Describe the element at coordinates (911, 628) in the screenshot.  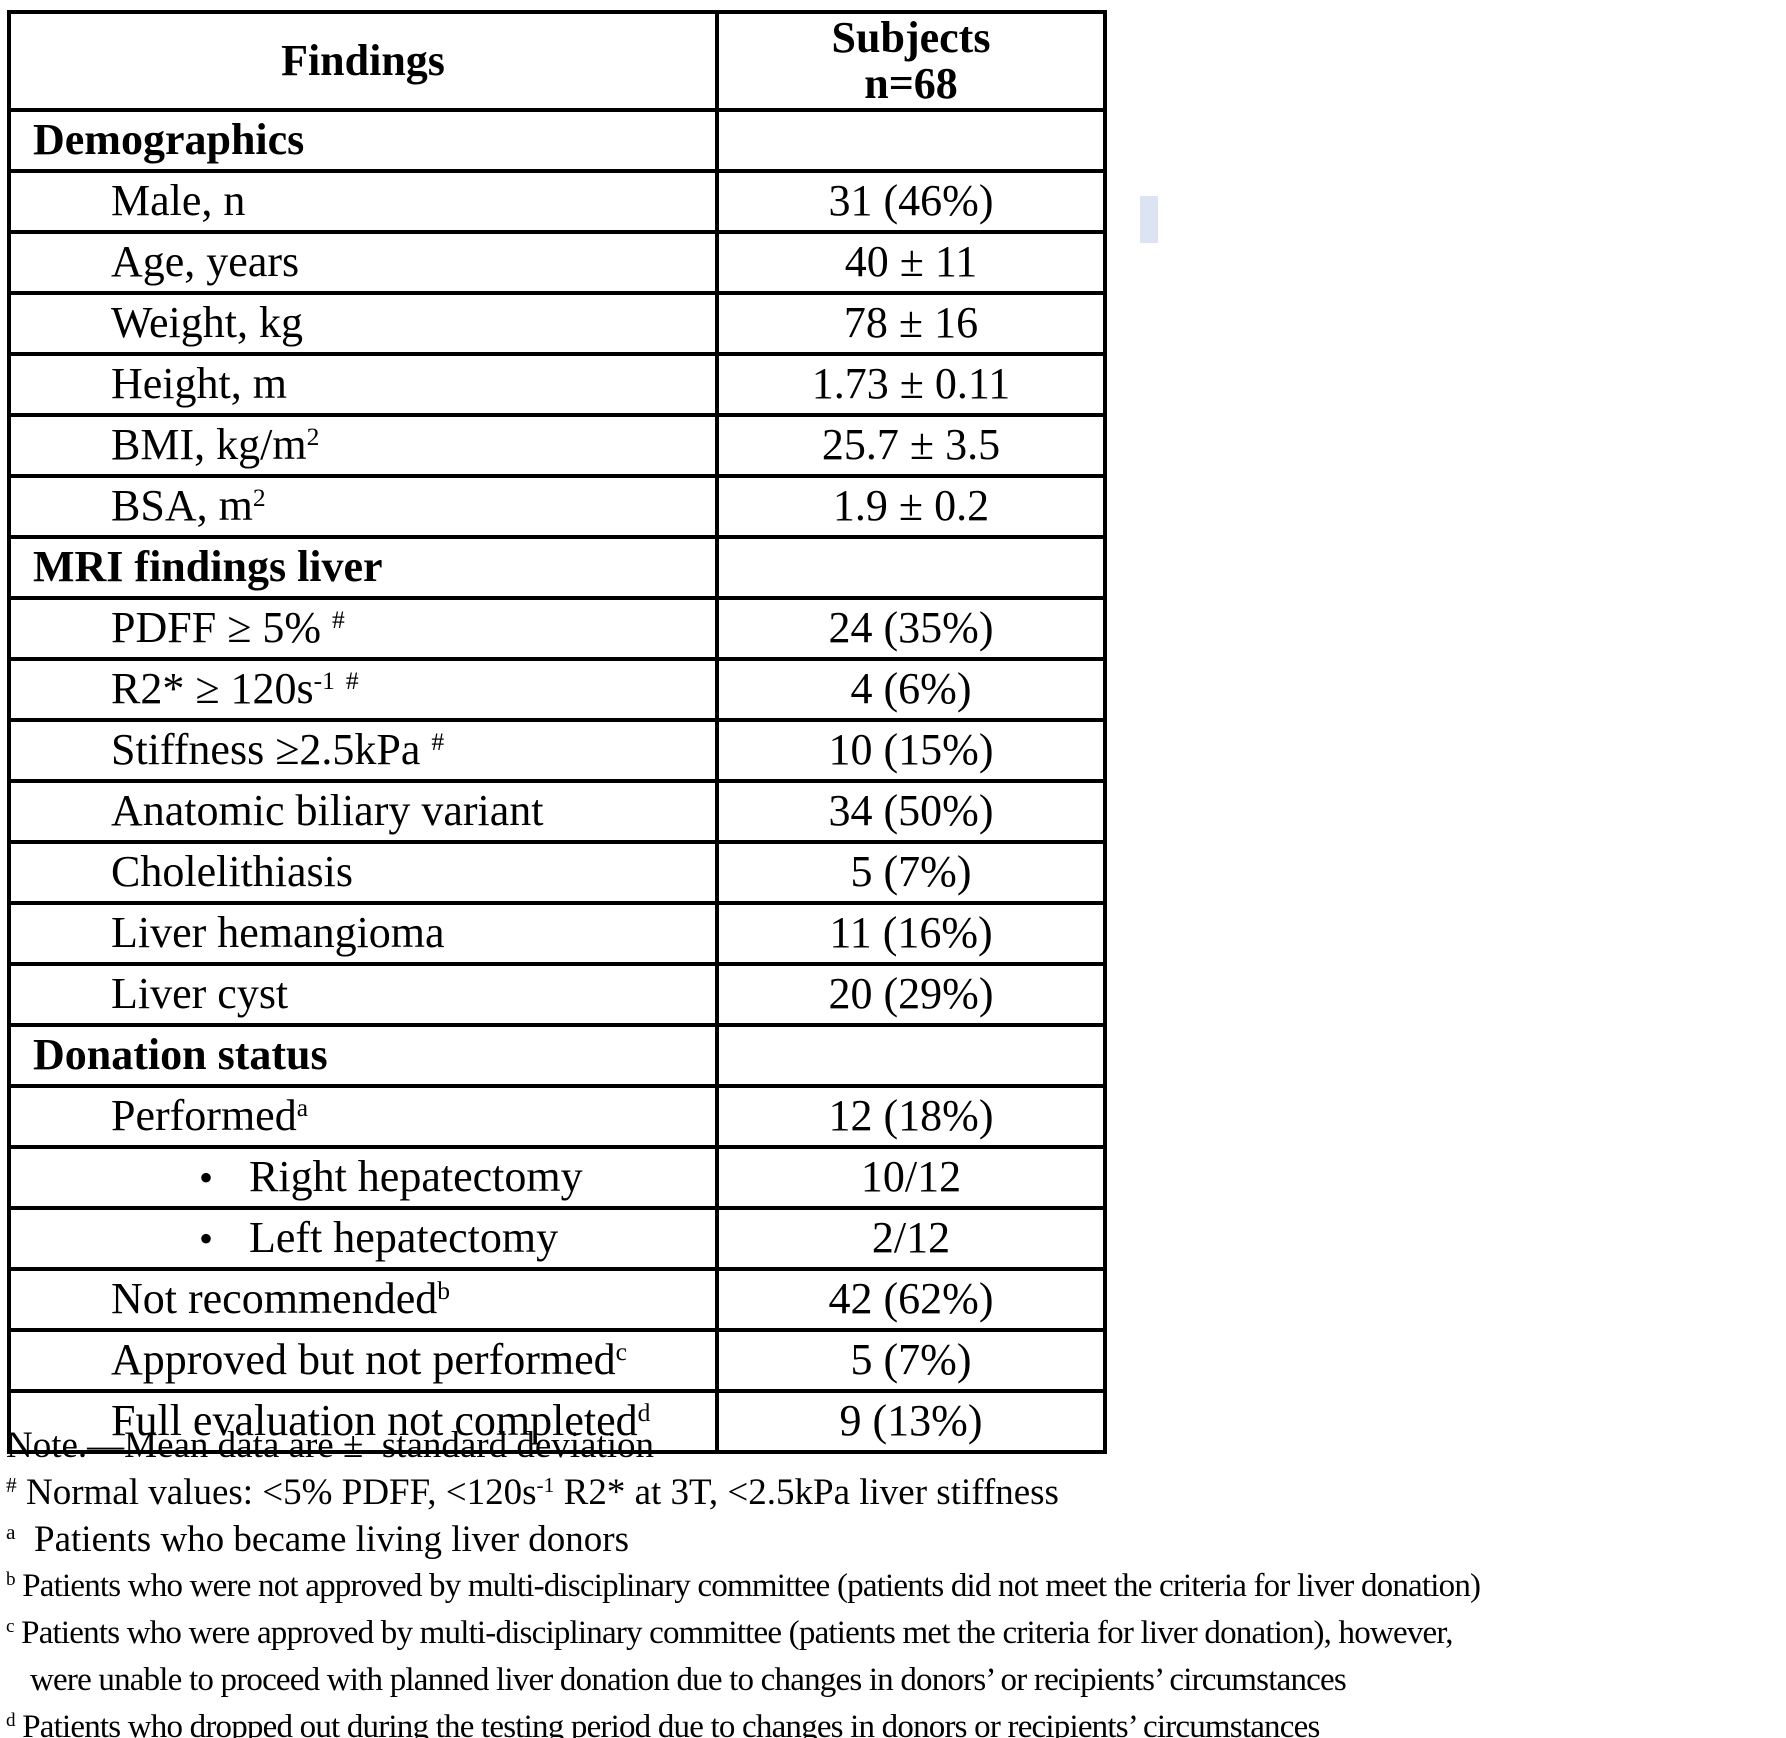
I see `row-value: 24 (35%)` at that location.